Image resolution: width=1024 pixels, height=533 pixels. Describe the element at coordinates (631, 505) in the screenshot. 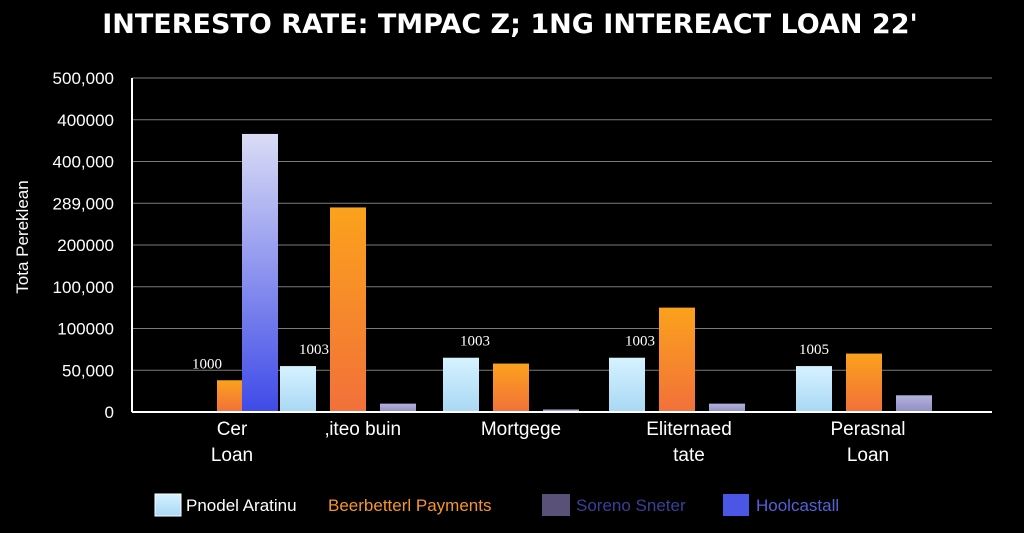

I see `legend-label-2: Soreno Sneter` at that location.